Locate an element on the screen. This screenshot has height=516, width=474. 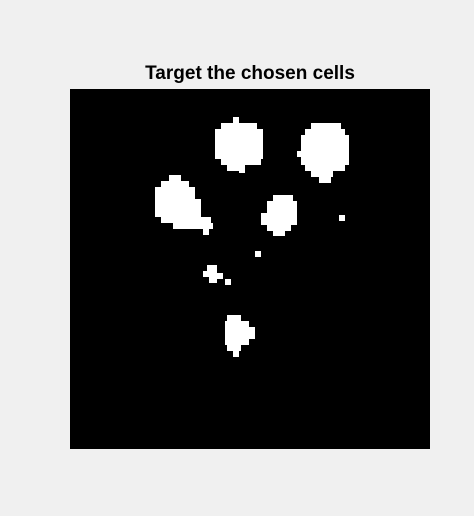
axes-title: Target the chosen cells is located at coordinates (250, 73).